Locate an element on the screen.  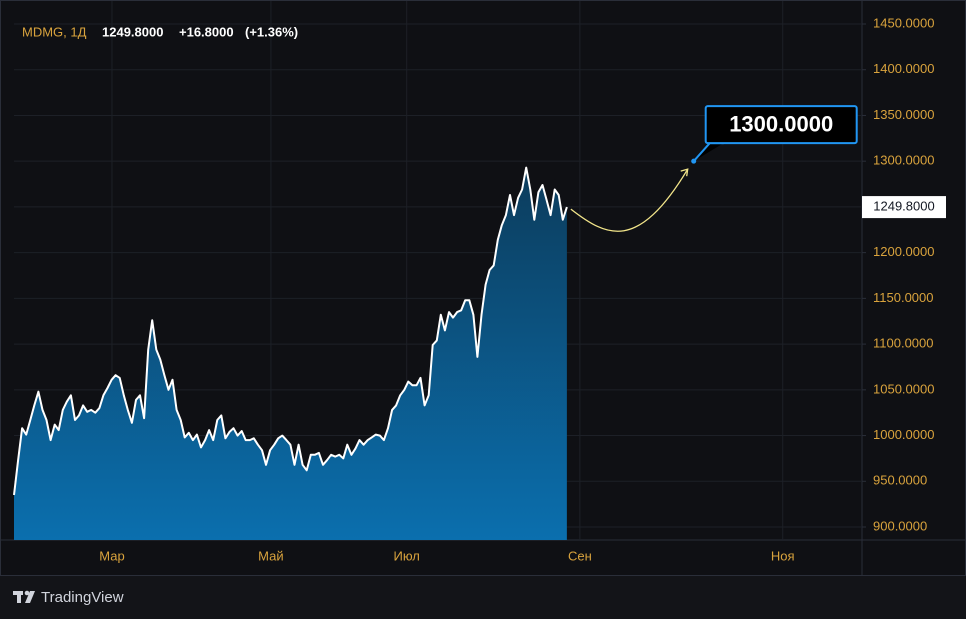
y-tick-label: 1200.0000 is located at coordinates (903, 251).